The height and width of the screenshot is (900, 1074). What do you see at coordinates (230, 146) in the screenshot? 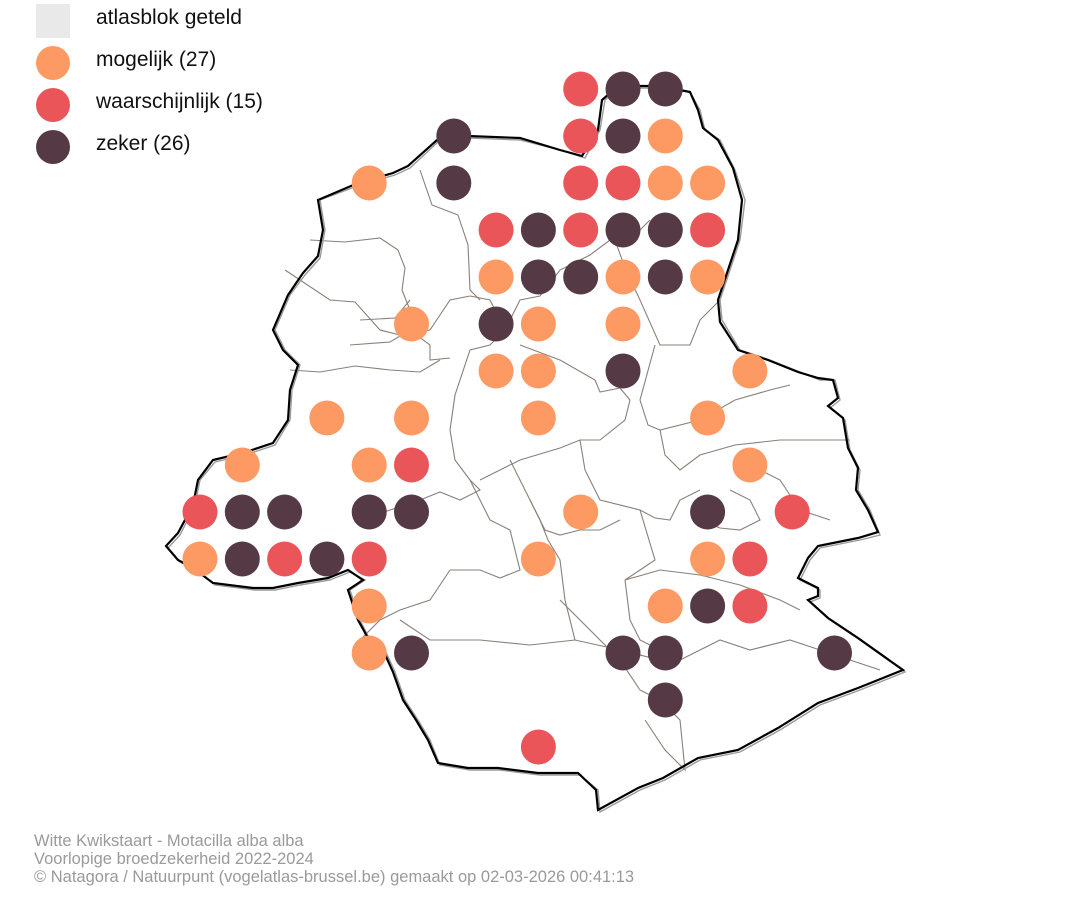
I see `legend-item-certain: zeker (26)` at bounding box center [230, 146].